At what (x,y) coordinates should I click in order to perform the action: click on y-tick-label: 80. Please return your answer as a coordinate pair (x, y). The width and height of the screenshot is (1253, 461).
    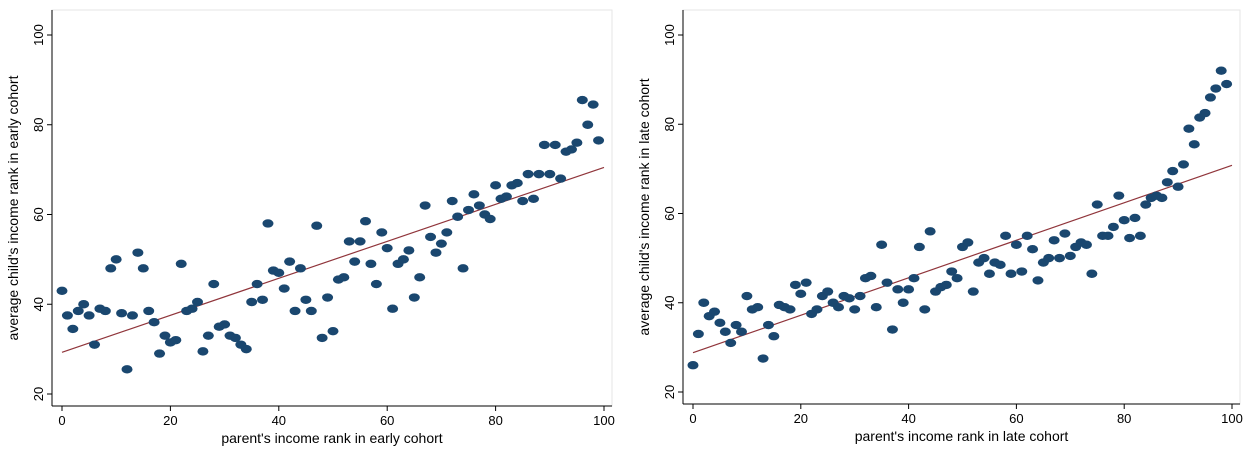
    Looking at the image, I should click on (38, 125).